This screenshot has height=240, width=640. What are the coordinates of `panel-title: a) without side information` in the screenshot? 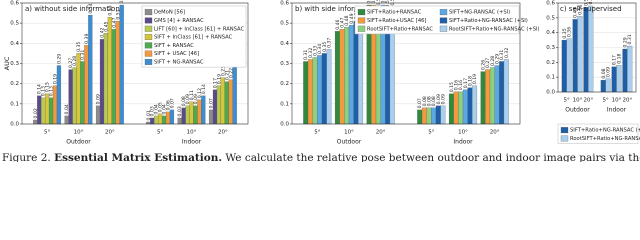 It's located at (72, 9).